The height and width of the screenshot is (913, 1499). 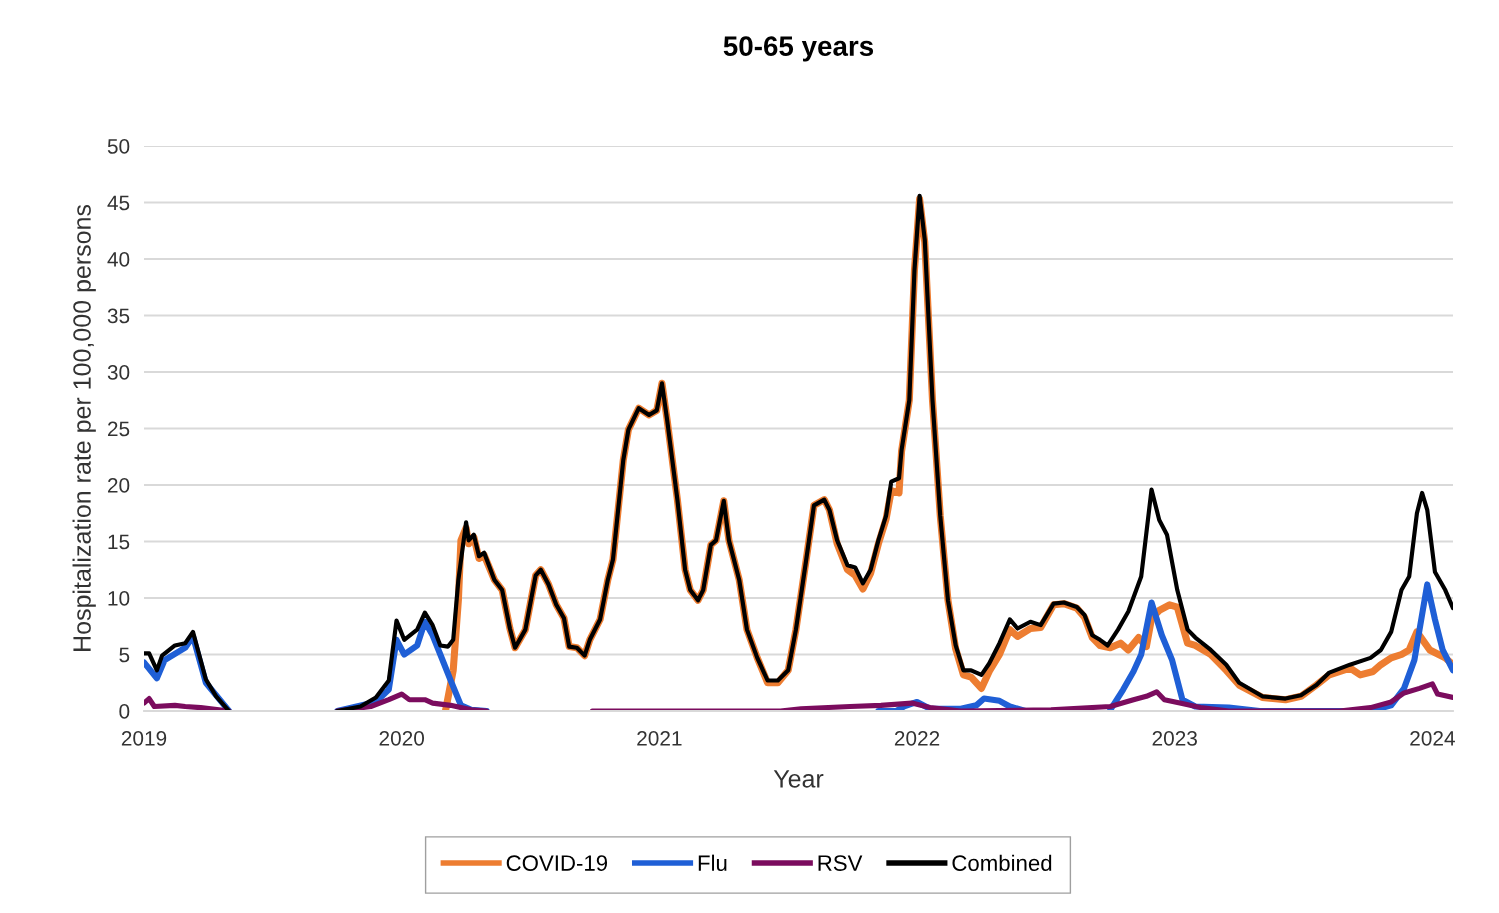 I want to click on y-tick-label: 25, so click(x=118, y=429).